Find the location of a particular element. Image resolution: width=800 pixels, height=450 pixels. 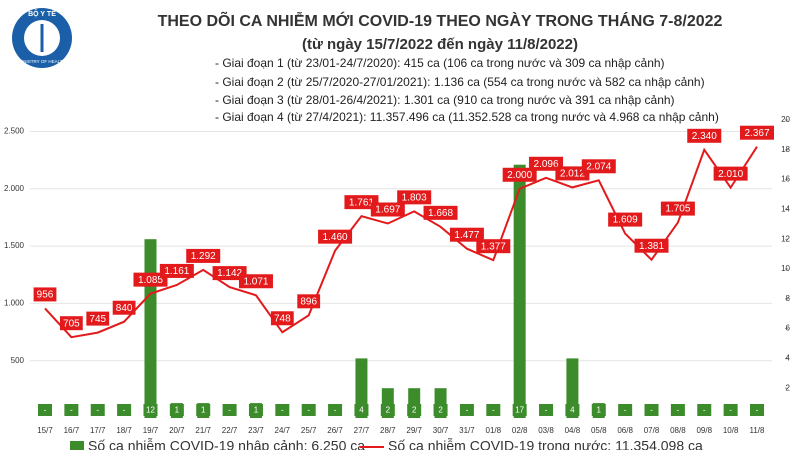

value-label: 1.705 is located at coordinates (677, 209).